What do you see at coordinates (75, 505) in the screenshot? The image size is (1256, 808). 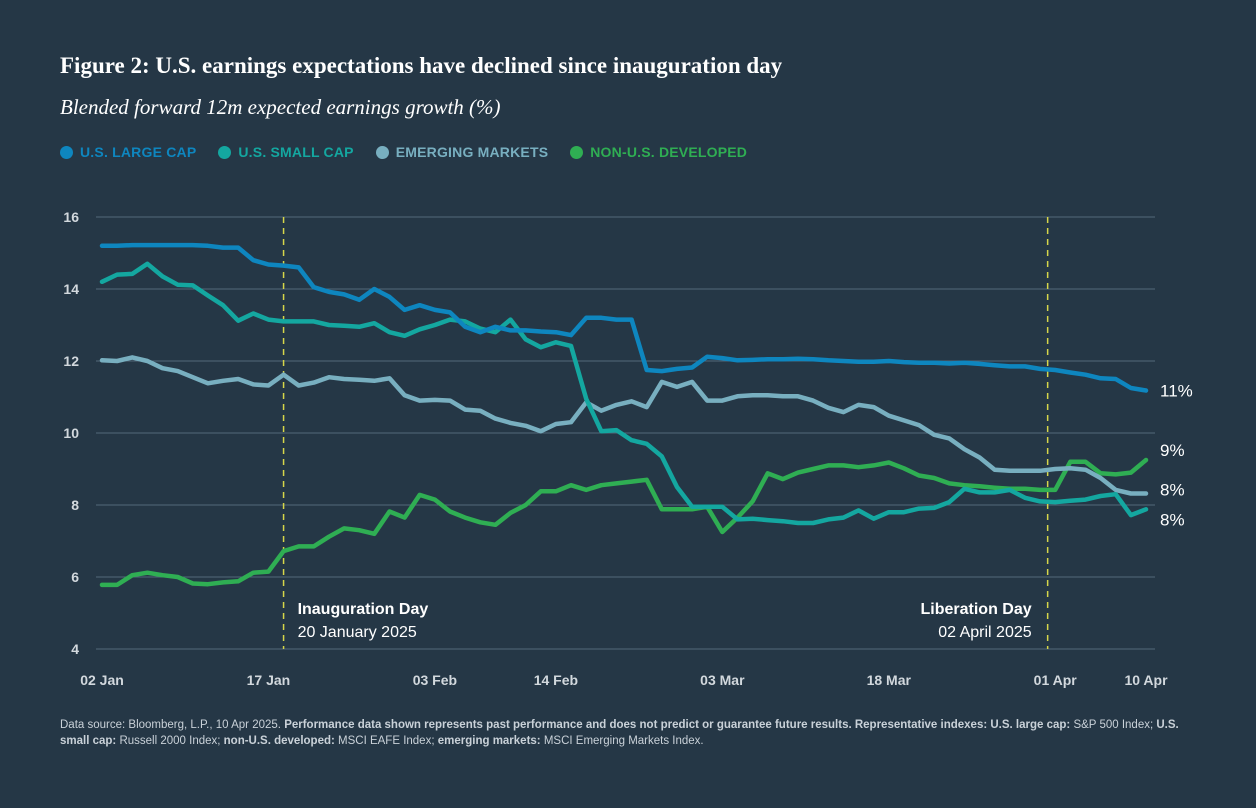 I see `y-tick-label: 8` at bounding box center [75, 505].